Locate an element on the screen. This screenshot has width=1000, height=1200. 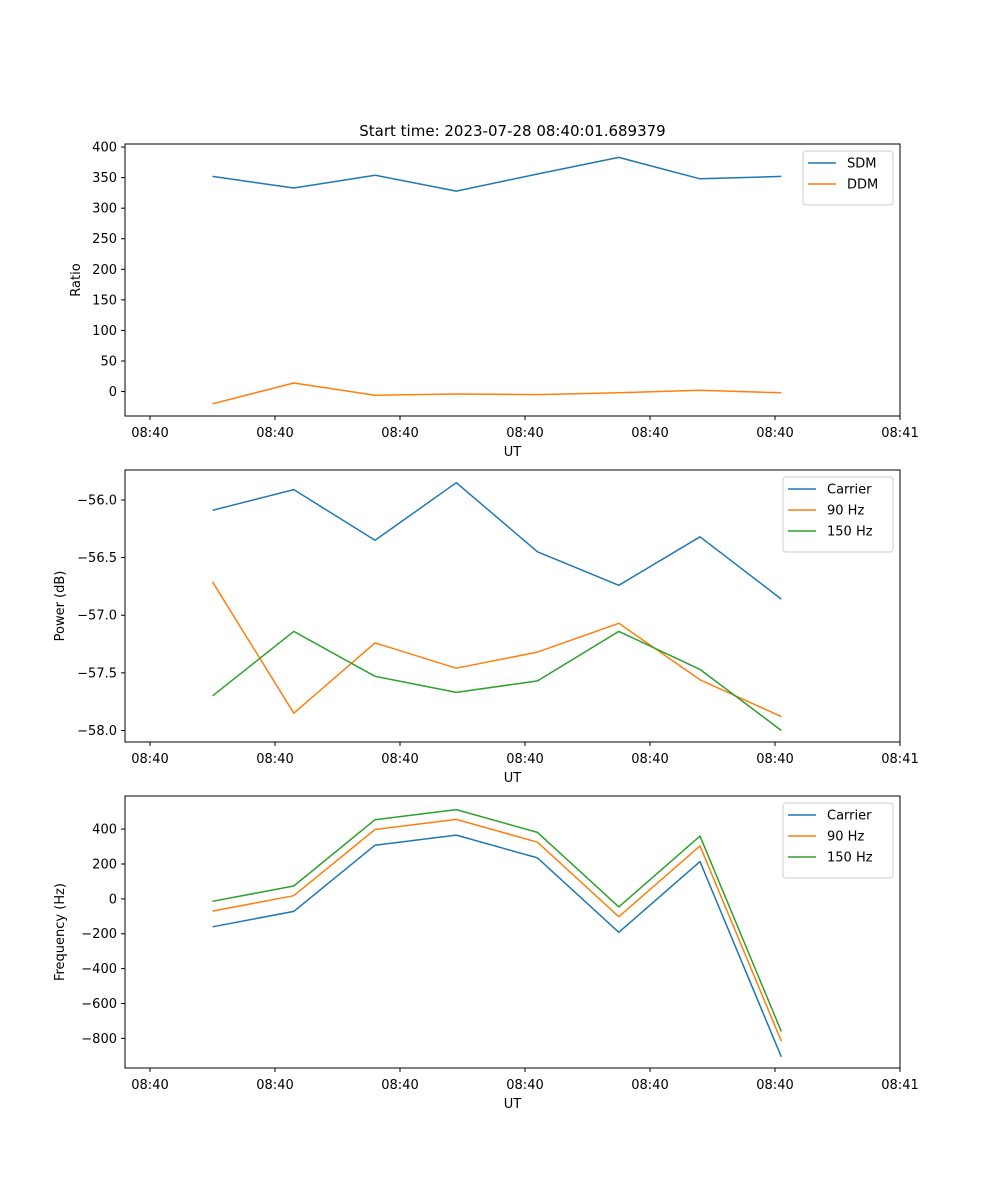
y-tick-label: −800 is located at coordinates (99, 1039).